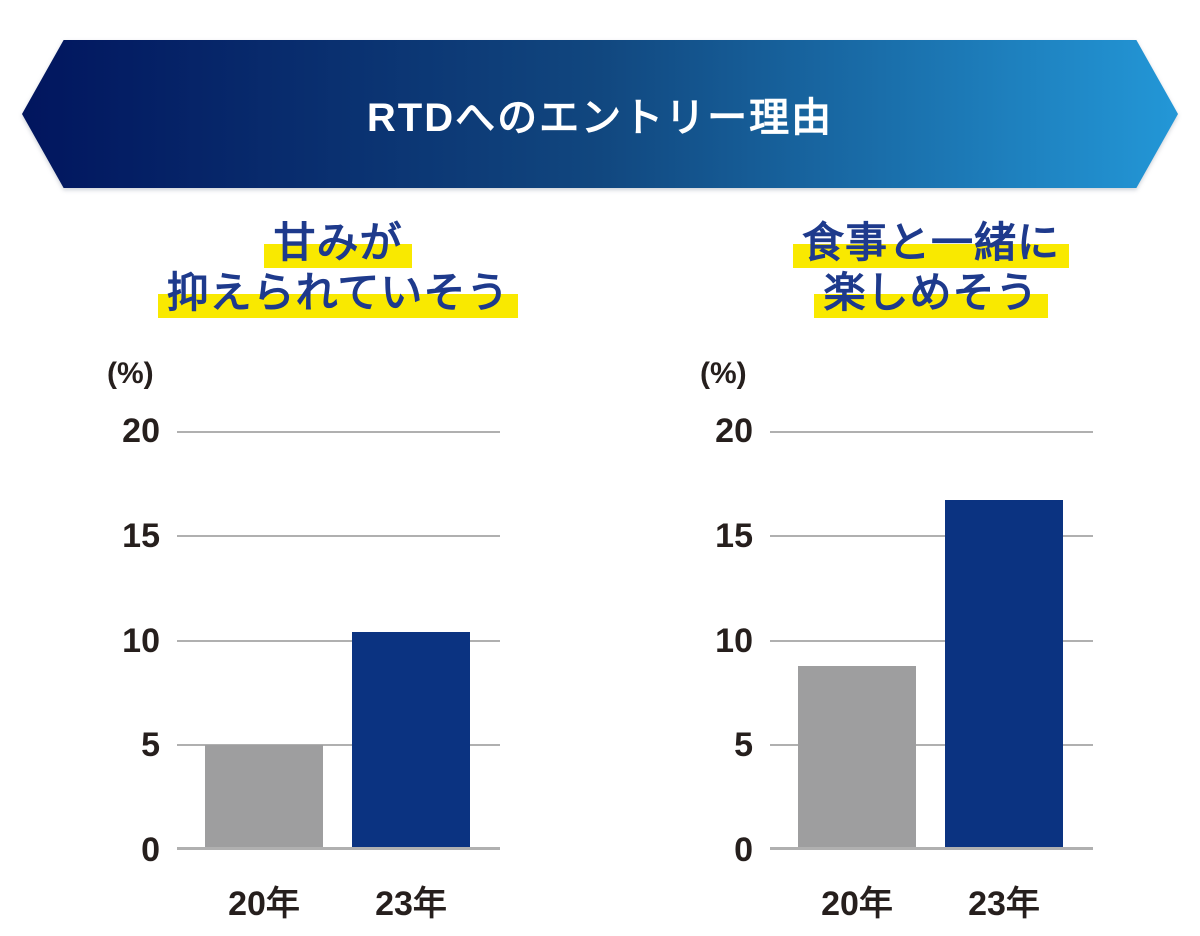 The height and width of the screenshot is (936, 1200). I want to click on chart-title-line: 食事と一緒に, so click(931, 243).